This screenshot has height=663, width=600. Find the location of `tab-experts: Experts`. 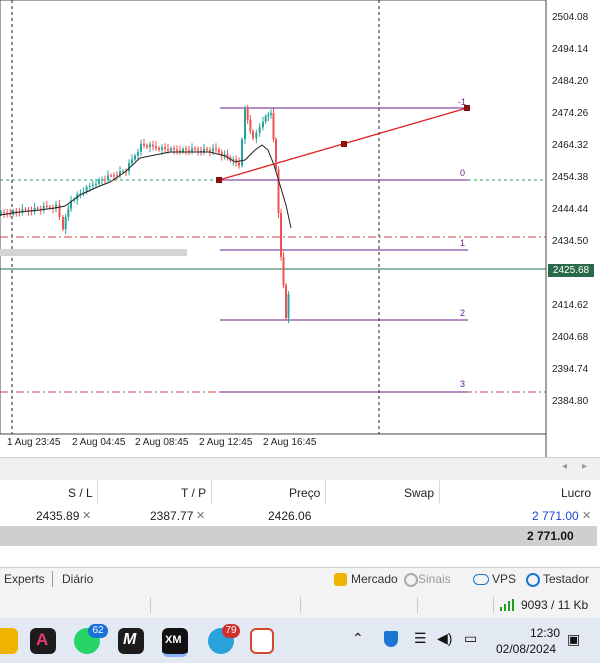

tab-experts: Experts is located at coordinates (24, 579).